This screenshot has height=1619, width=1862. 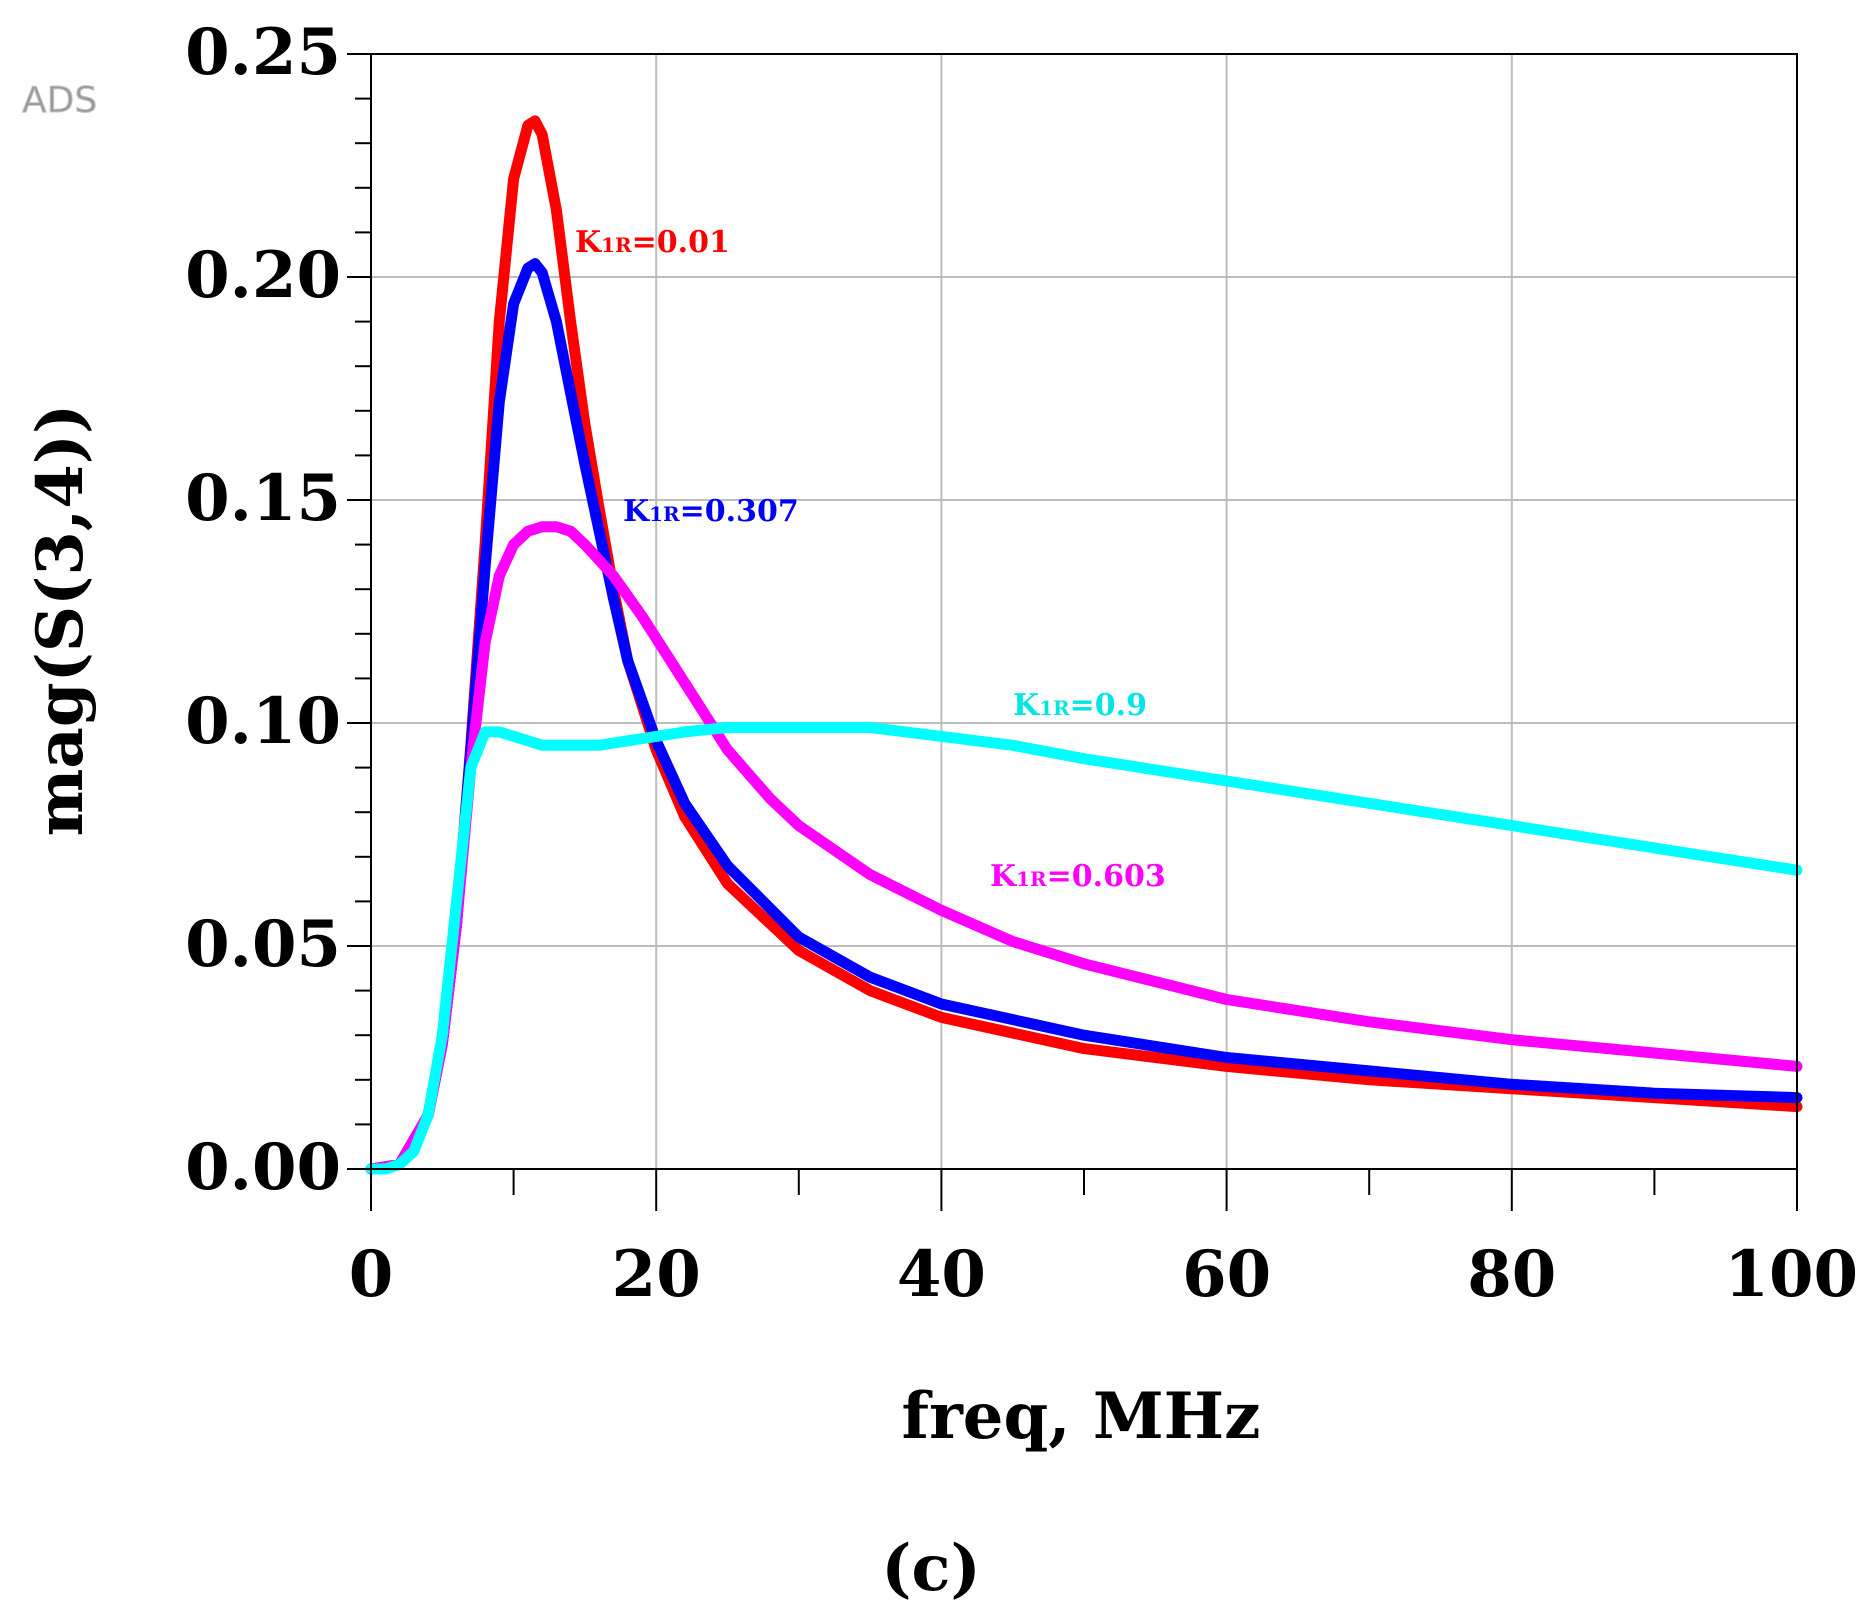 What do you see at coordinates (263, 275) in the screenshot?
I see `y-tick-label: 0.20` at bounding box center [263, 275].